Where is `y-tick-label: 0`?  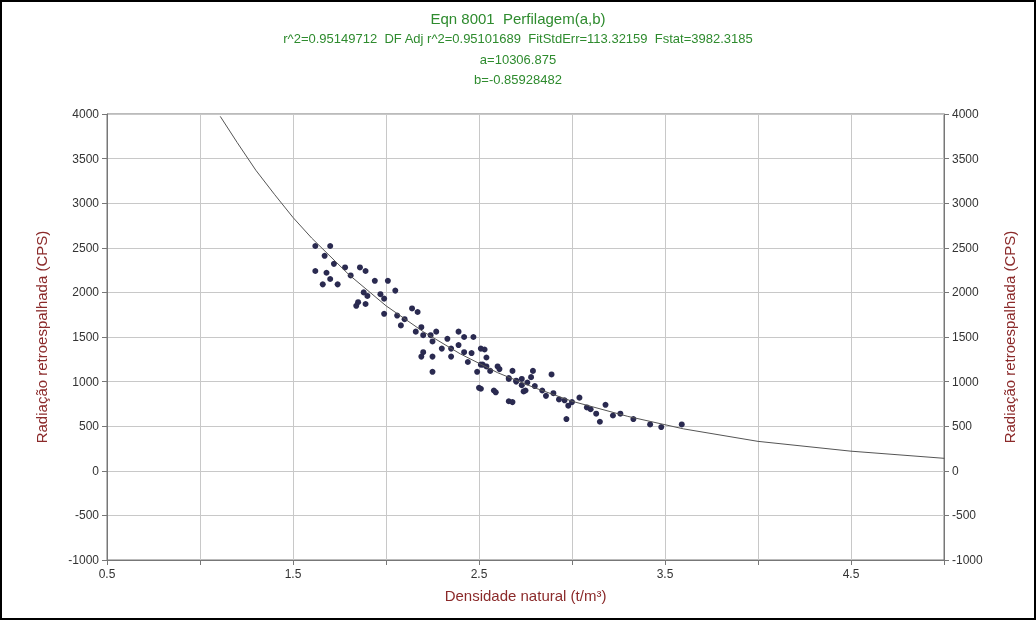 y-tick-label: 0 is located at coordinates (96, 470).